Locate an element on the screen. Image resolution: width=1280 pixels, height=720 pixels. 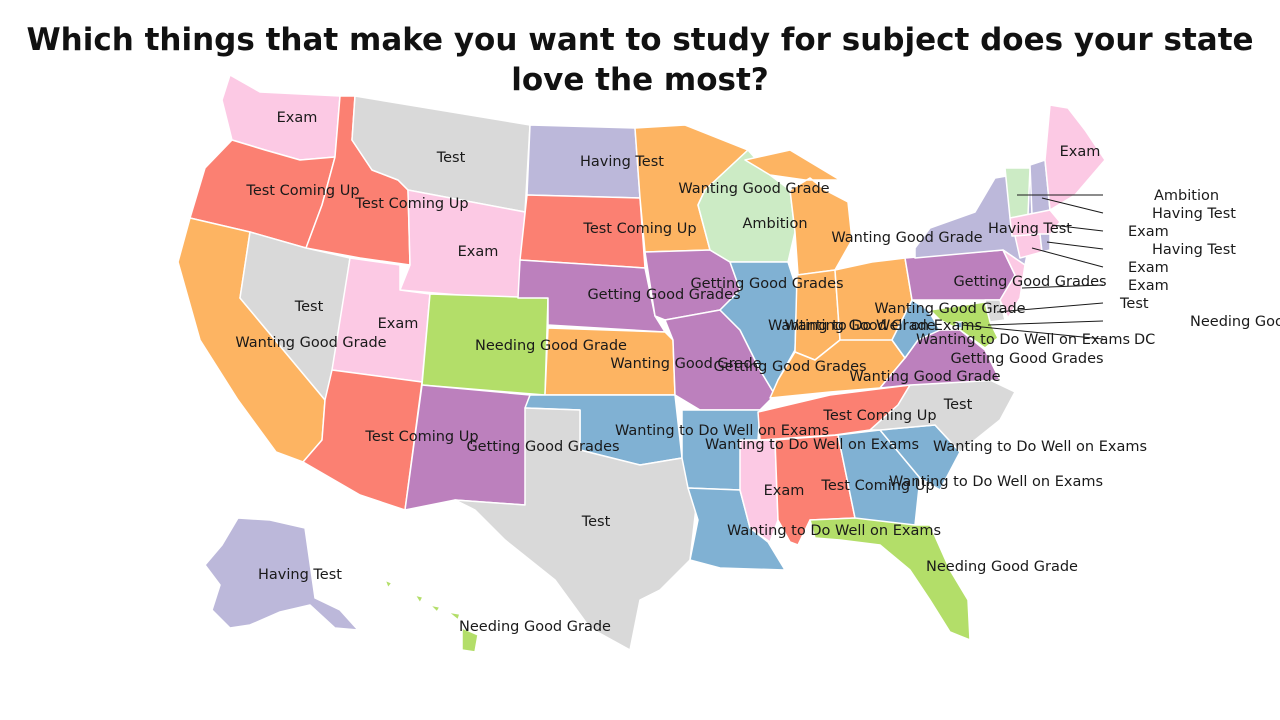
state-ak is located at coordinates (281, 574).